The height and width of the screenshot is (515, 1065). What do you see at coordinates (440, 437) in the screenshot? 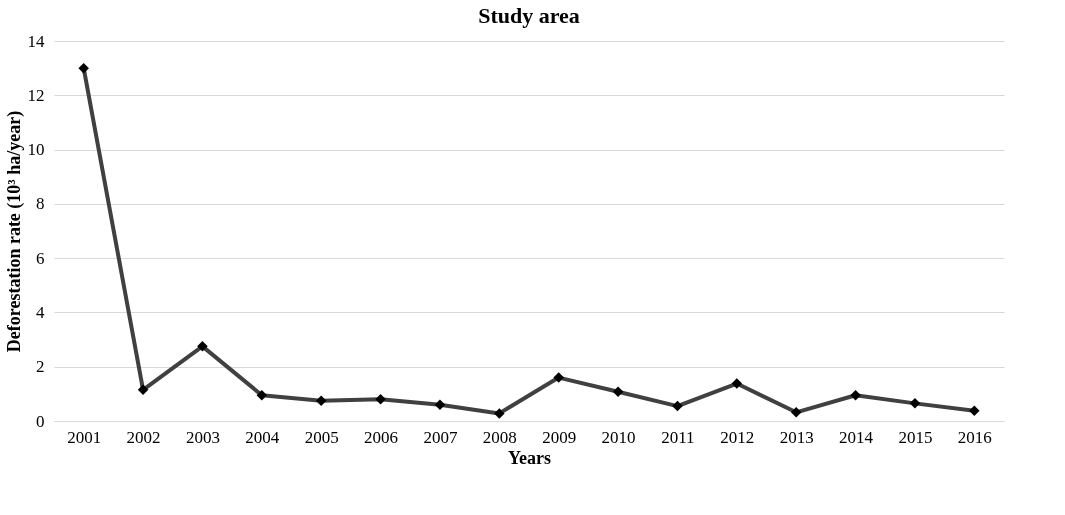
I see `x-tick-label: 2007` at bounding box center [440, 437].